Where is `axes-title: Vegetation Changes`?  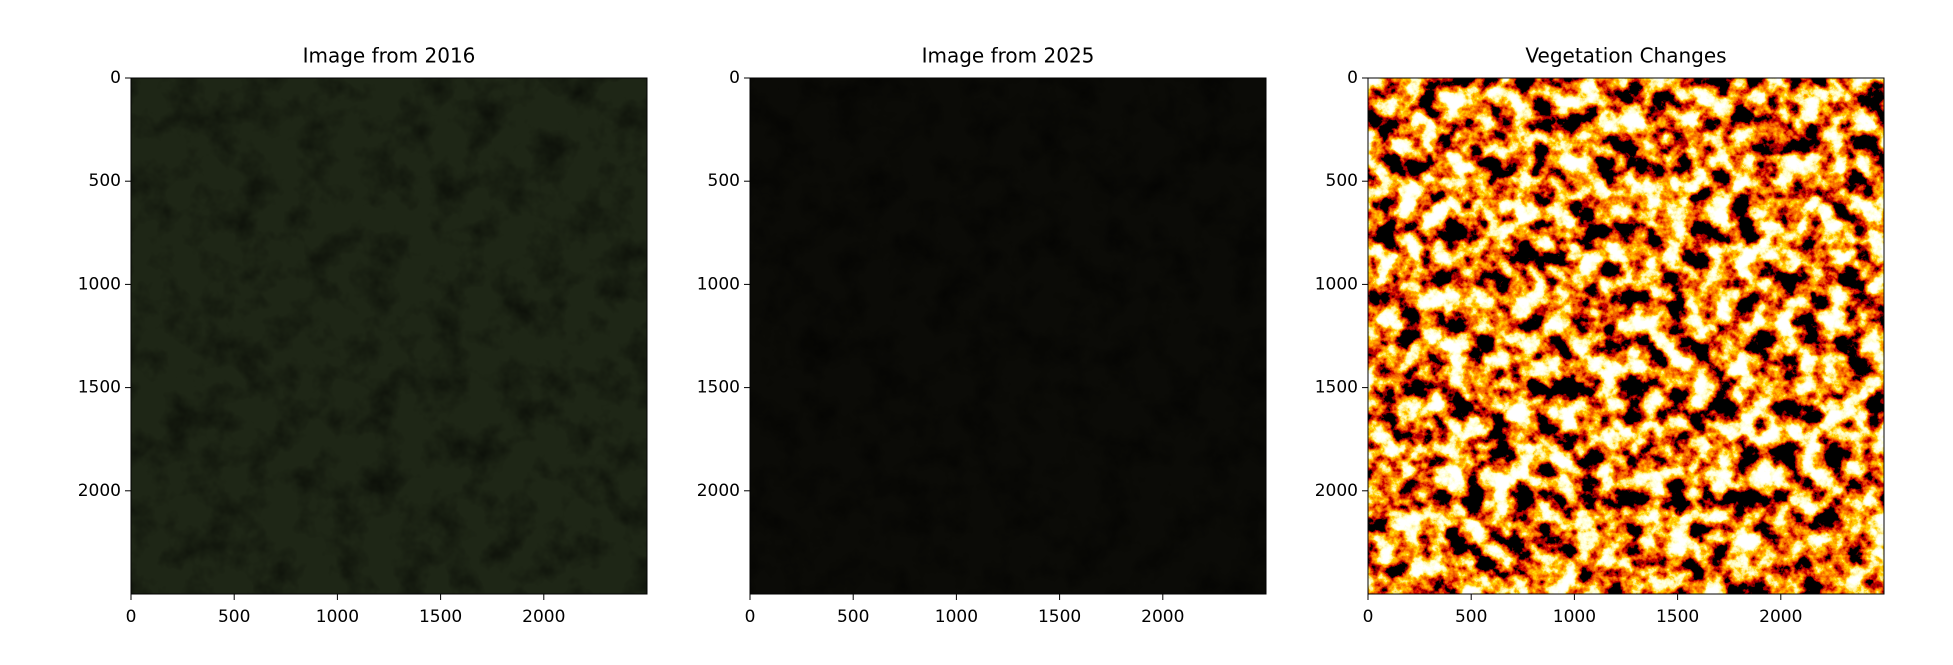 axes-title: Vegetation Changes is located at coordinates (1625, 56).